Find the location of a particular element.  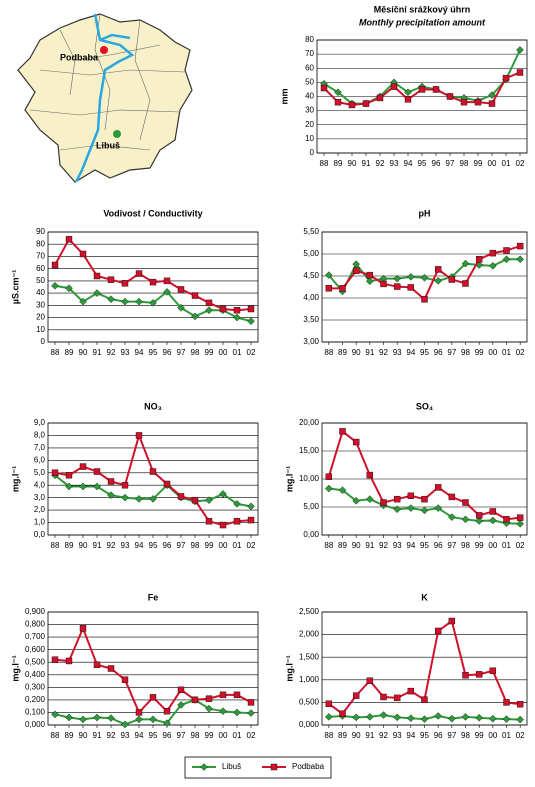

y-tick-label: 2,0 is located at coordinates (40, 509).